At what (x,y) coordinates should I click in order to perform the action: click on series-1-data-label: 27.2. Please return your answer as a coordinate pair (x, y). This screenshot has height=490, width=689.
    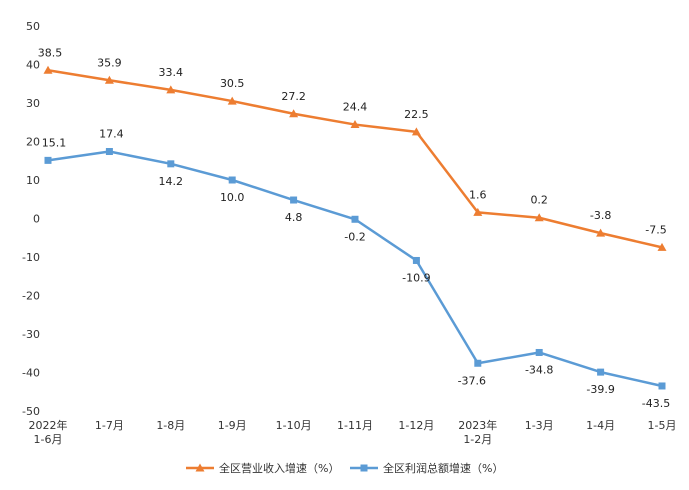
    Looking at the image, I should click on (293, 96).